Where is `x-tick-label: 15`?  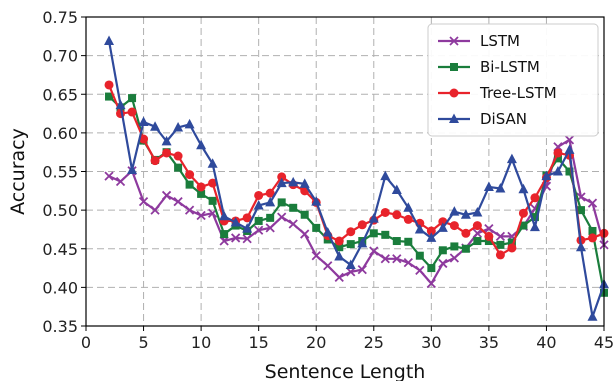
x-tick-label: 15 is located at coordinates (258, 342).